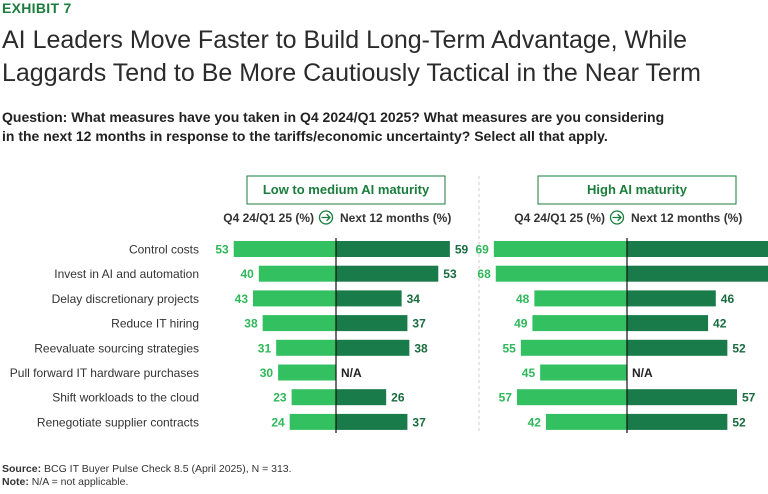 This screenshot has height=494, width=768. I want to click on panel-2-value-current-invest-in-ai-and-automation: 68, so click(484, 274).